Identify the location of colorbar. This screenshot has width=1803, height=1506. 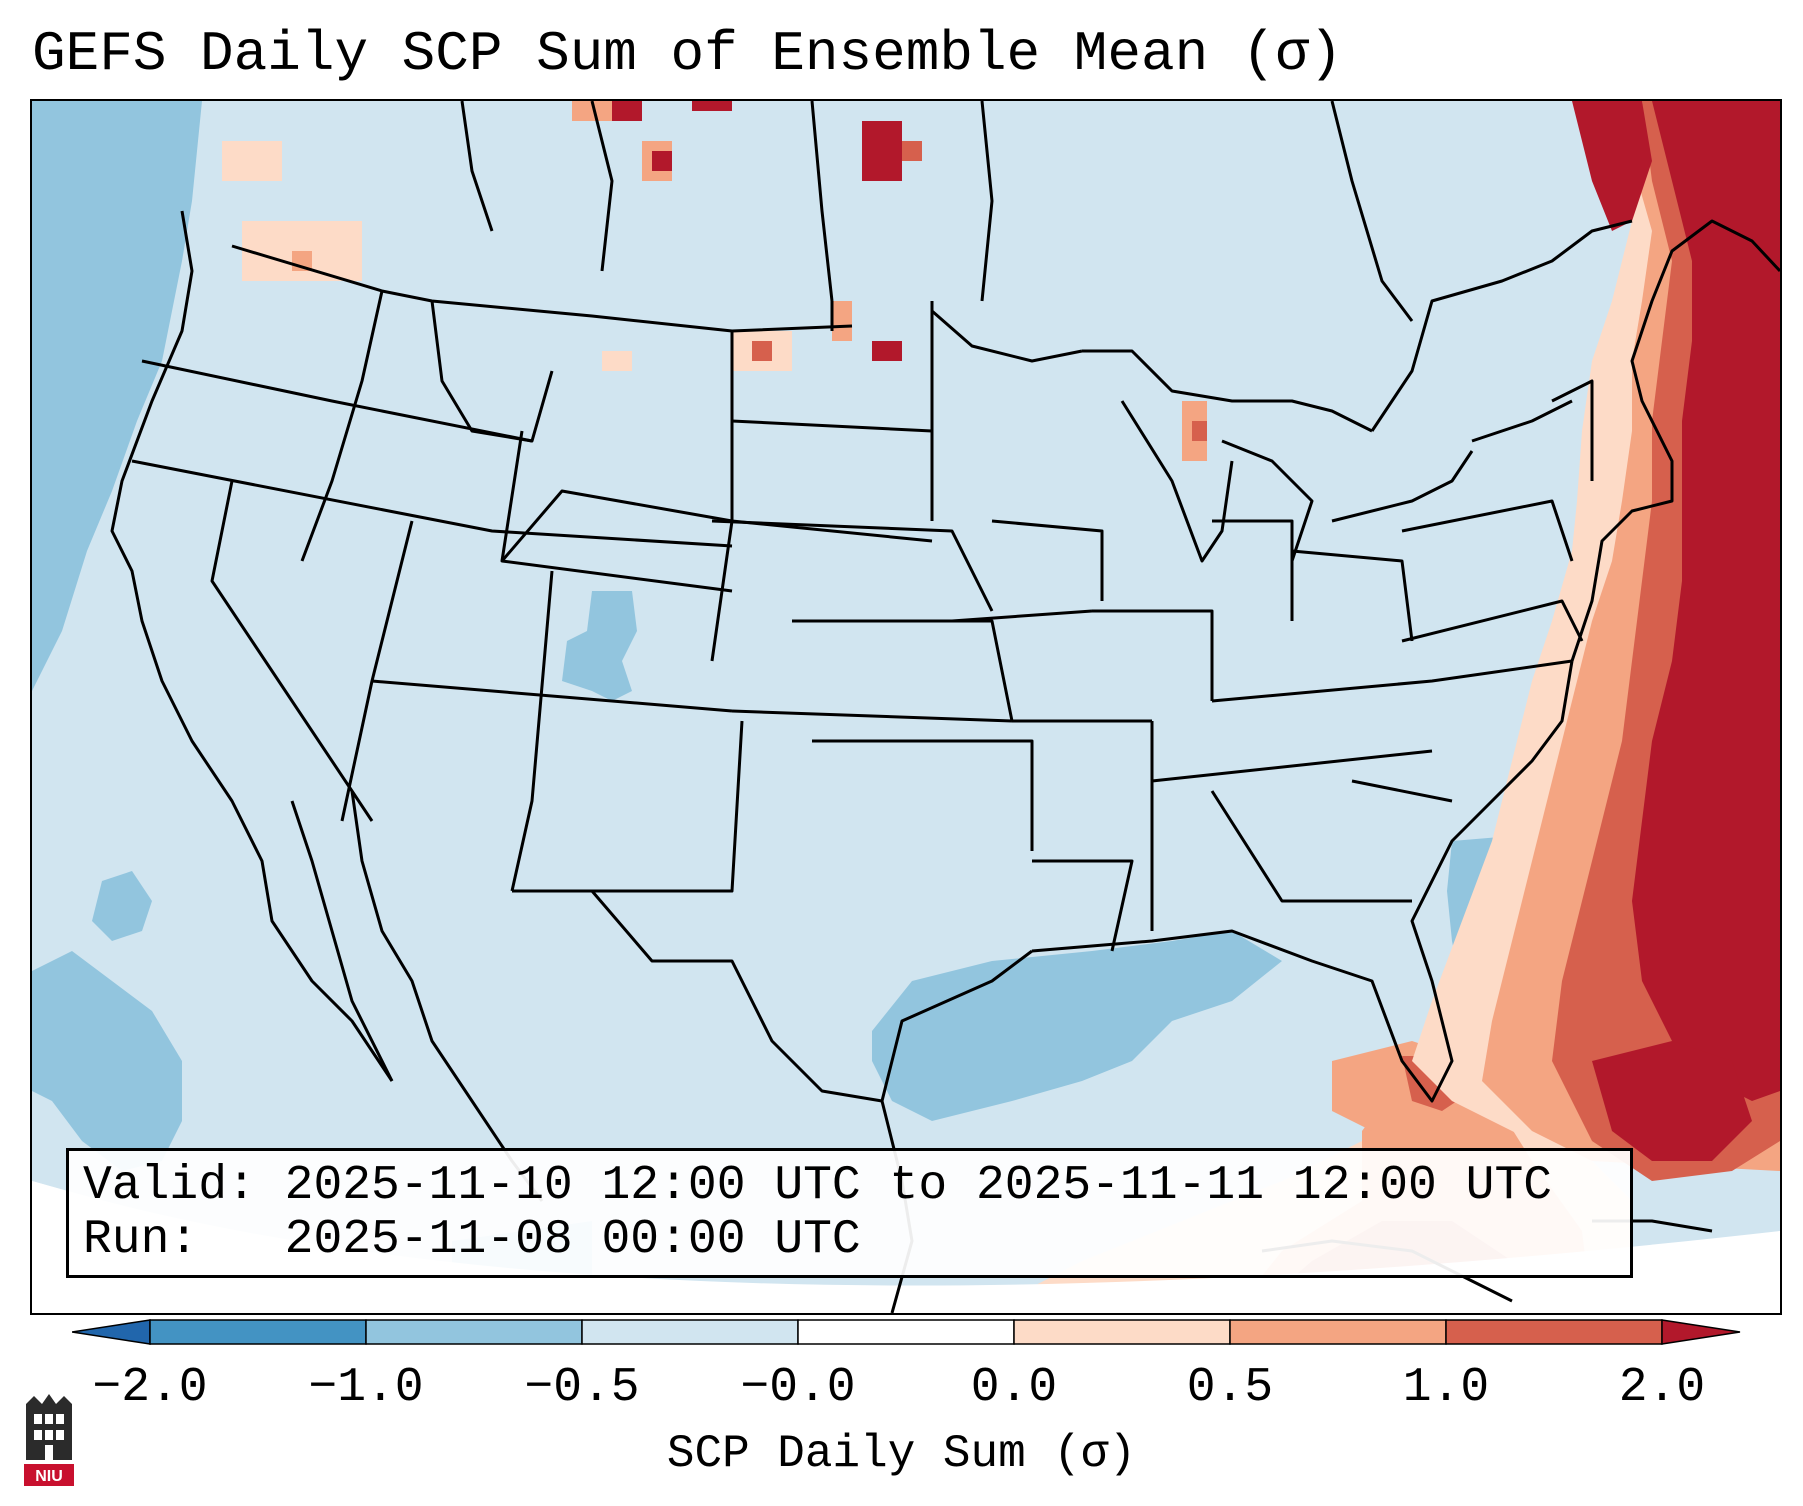
(906, 1332).